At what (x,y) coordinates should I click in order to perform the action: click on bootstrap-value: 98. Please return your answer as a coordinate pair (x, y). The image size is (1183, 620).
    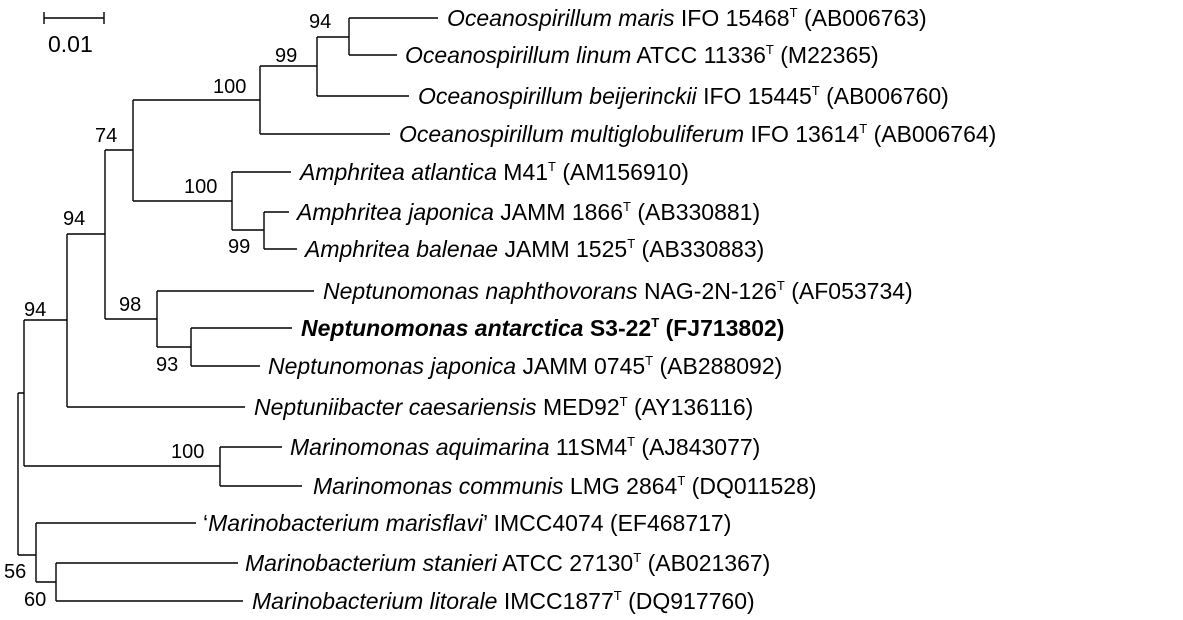
    Looking at the image, I should click on (130, 305).